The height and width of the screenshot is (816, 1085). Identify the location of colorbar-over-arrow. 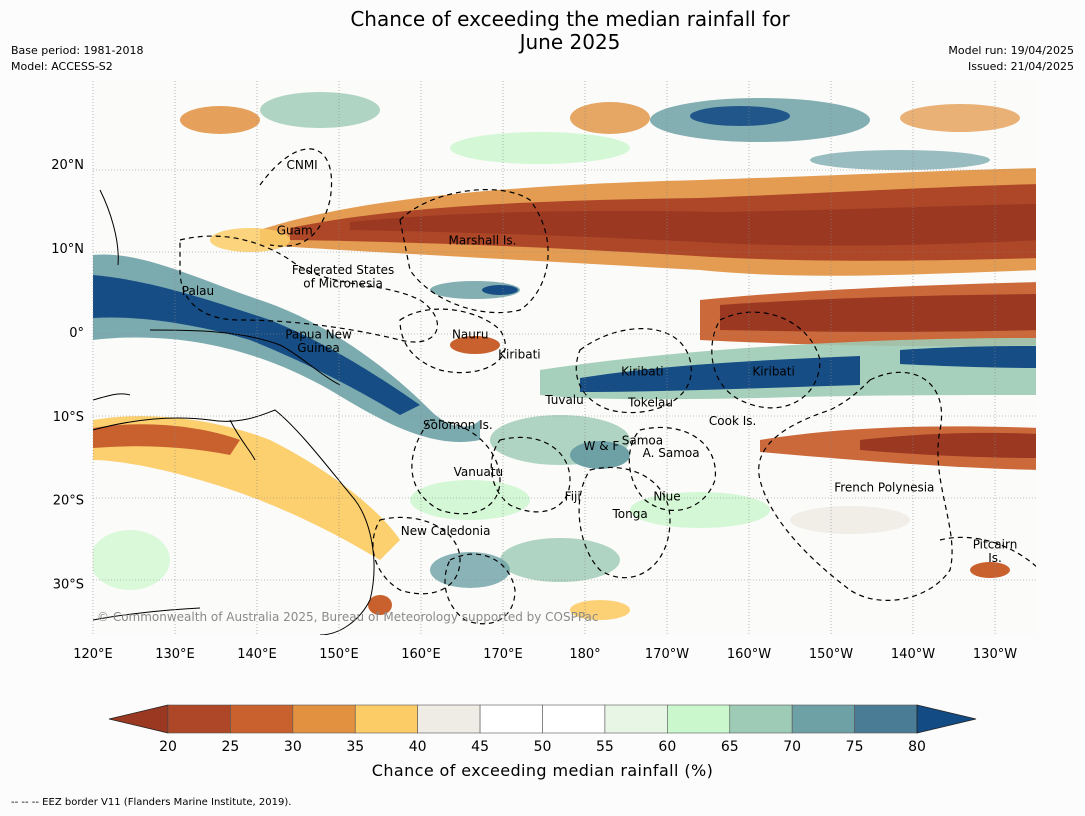
(946, 719).